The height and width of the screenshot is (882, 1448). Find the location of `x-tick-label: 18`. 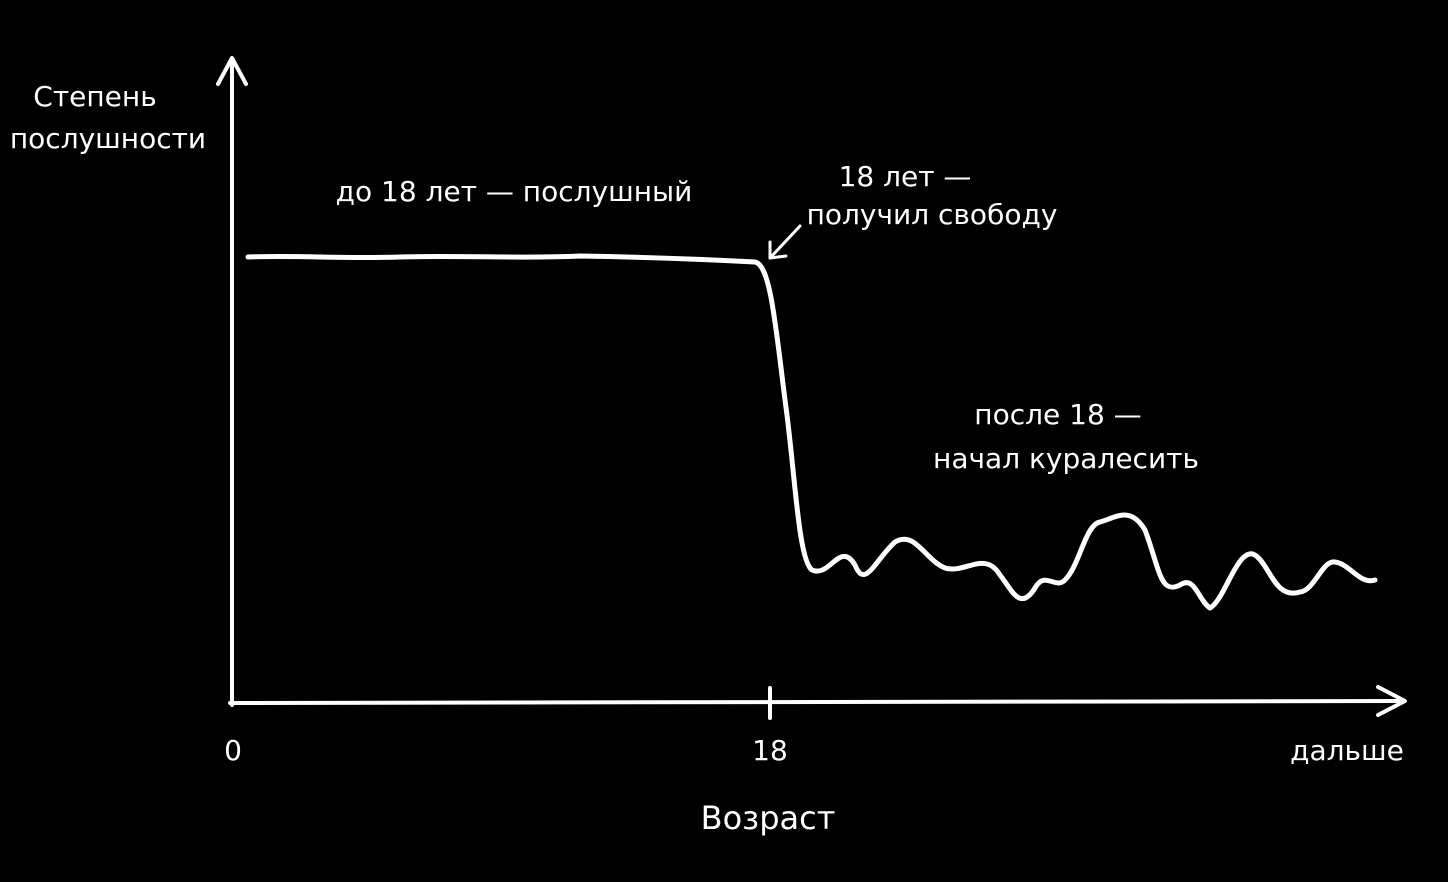

x-tick-label: 18 is located at coordinates (770, 750).